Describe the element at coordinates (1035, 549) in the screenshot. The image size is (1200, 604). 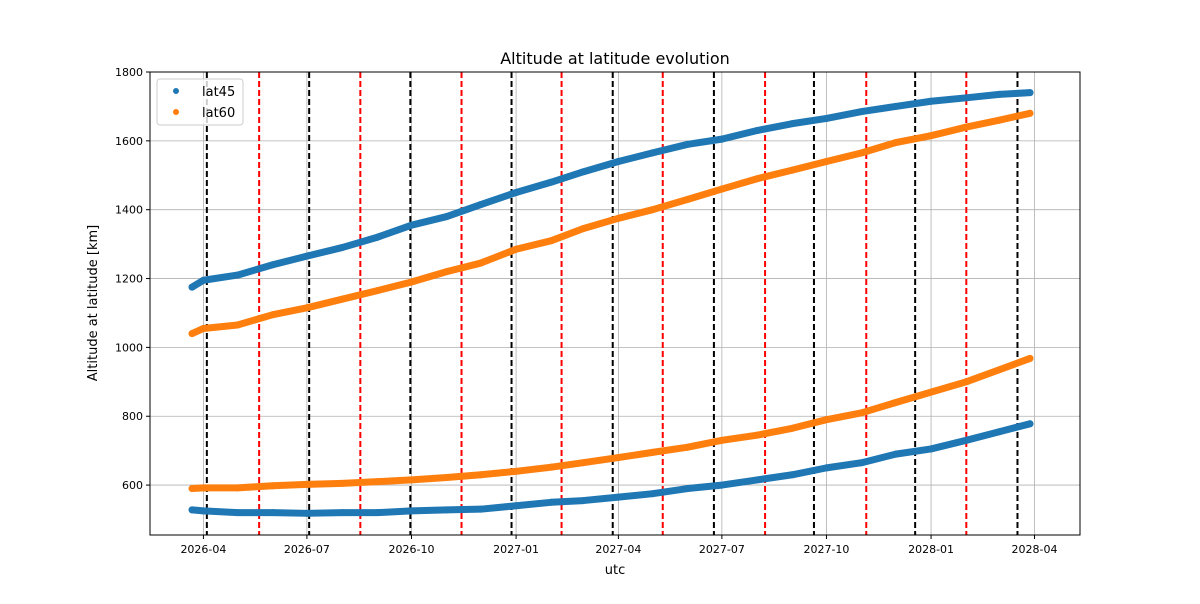
I see `x-tick-label: 2028-04` at that location.